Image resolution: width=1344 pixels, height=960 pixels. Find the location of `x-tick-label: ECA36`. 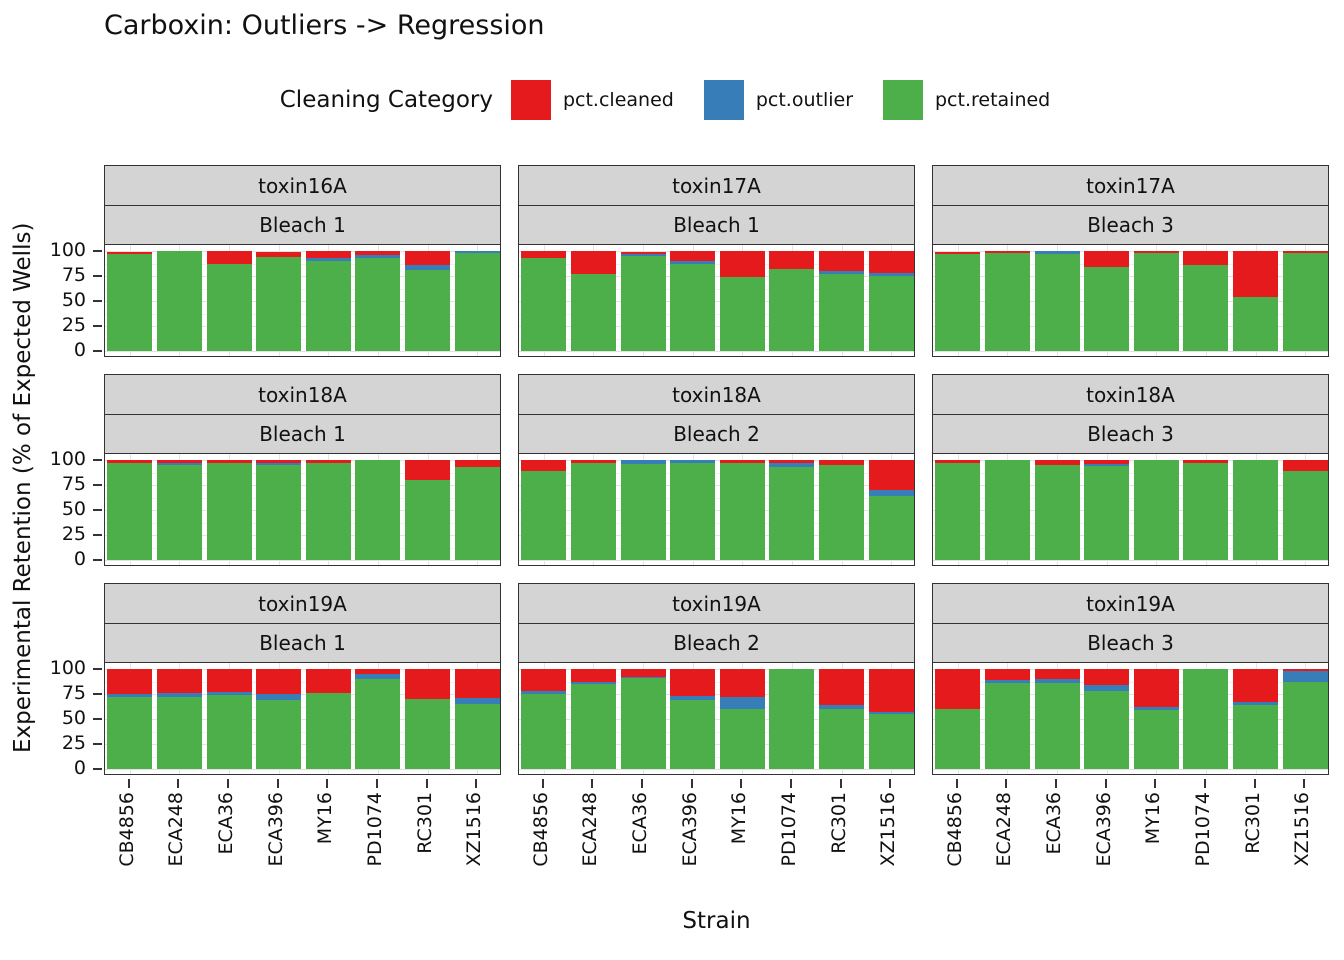

x-tick-label: ECA36 is located at coordinates (1054, 823).